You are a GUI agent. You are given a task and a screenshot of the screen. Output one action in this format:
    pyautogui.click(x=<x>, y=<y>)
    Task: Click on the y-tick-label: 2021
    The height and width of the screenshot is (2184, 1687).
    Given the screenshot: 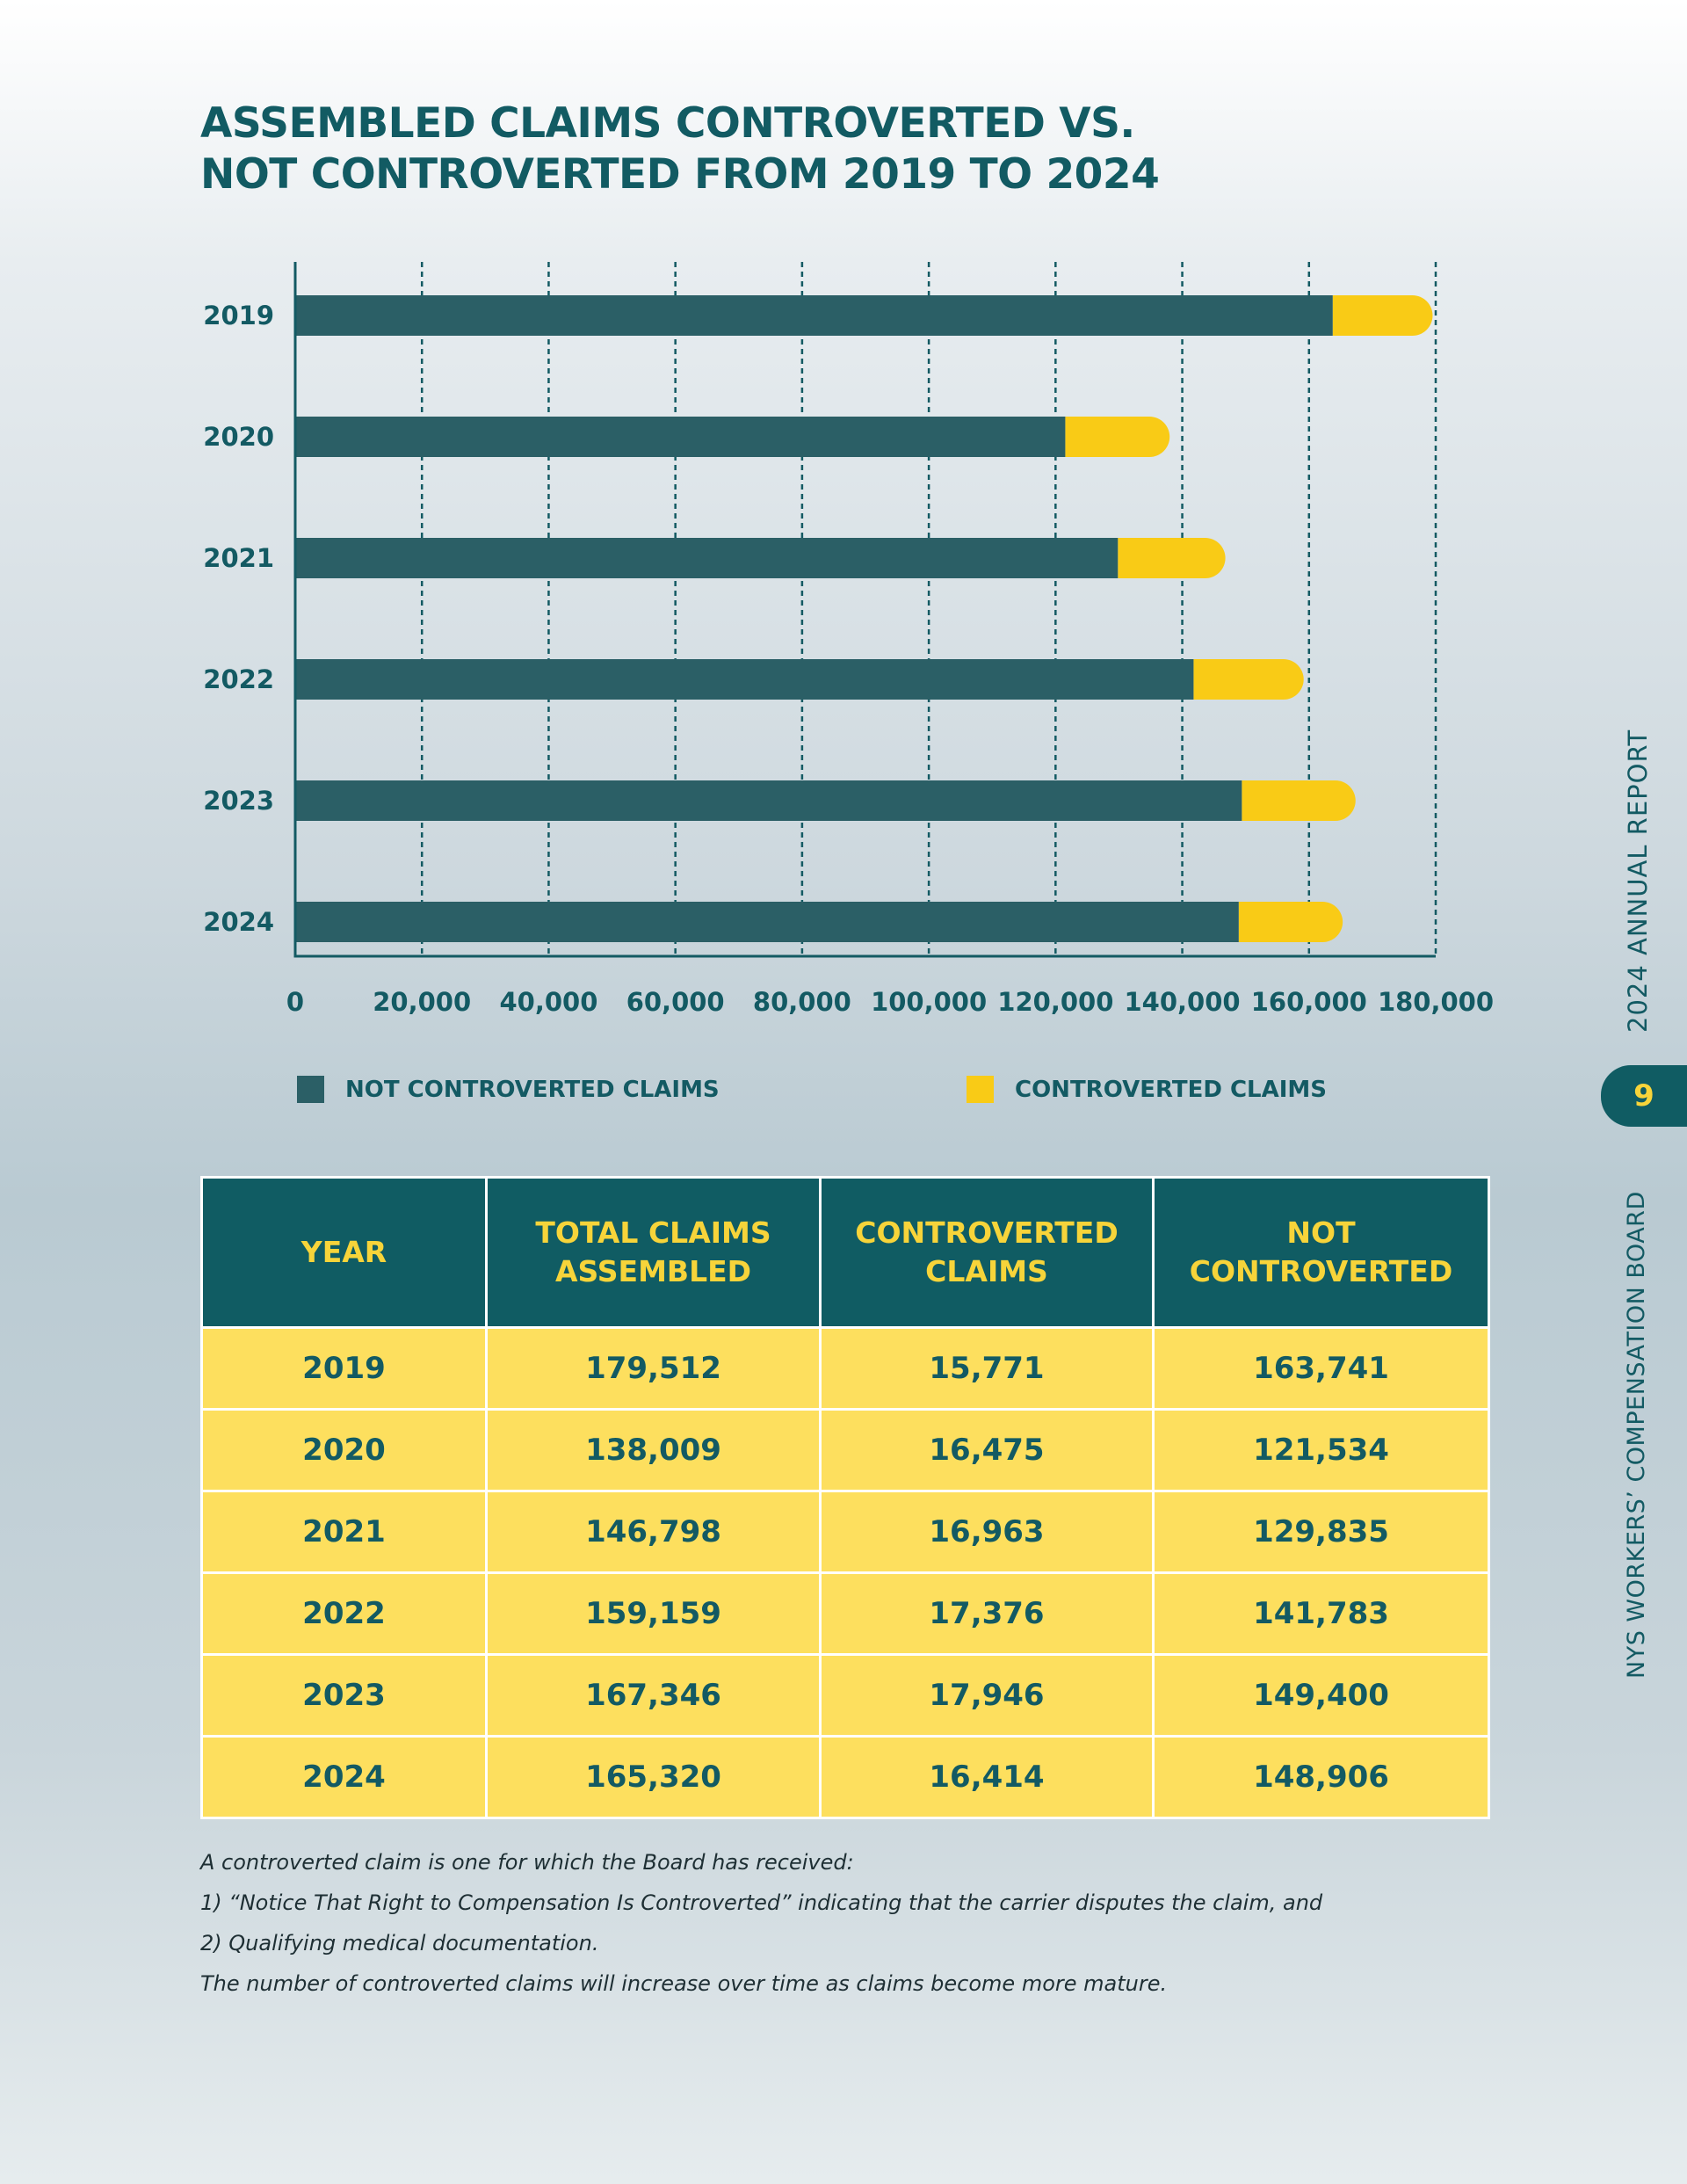 What is the action you would take?
    pyautogui.click(x=238, y=558)
    